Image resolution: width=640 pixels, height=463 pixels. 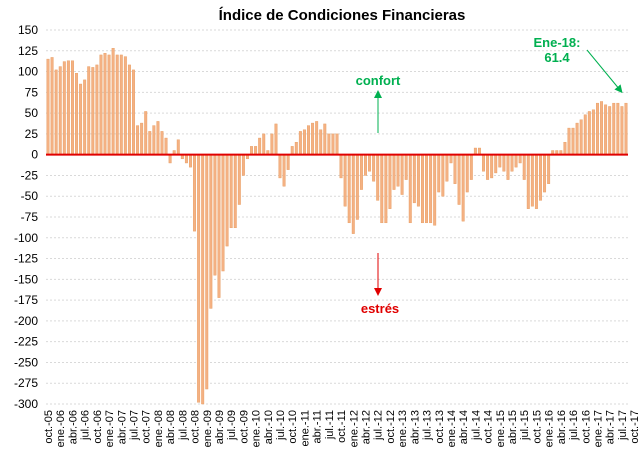 What do you see at coordinates (634, 427) in the screenshot?
I see `x-tick-label: oct.-17` at bounding box center [634, 427].